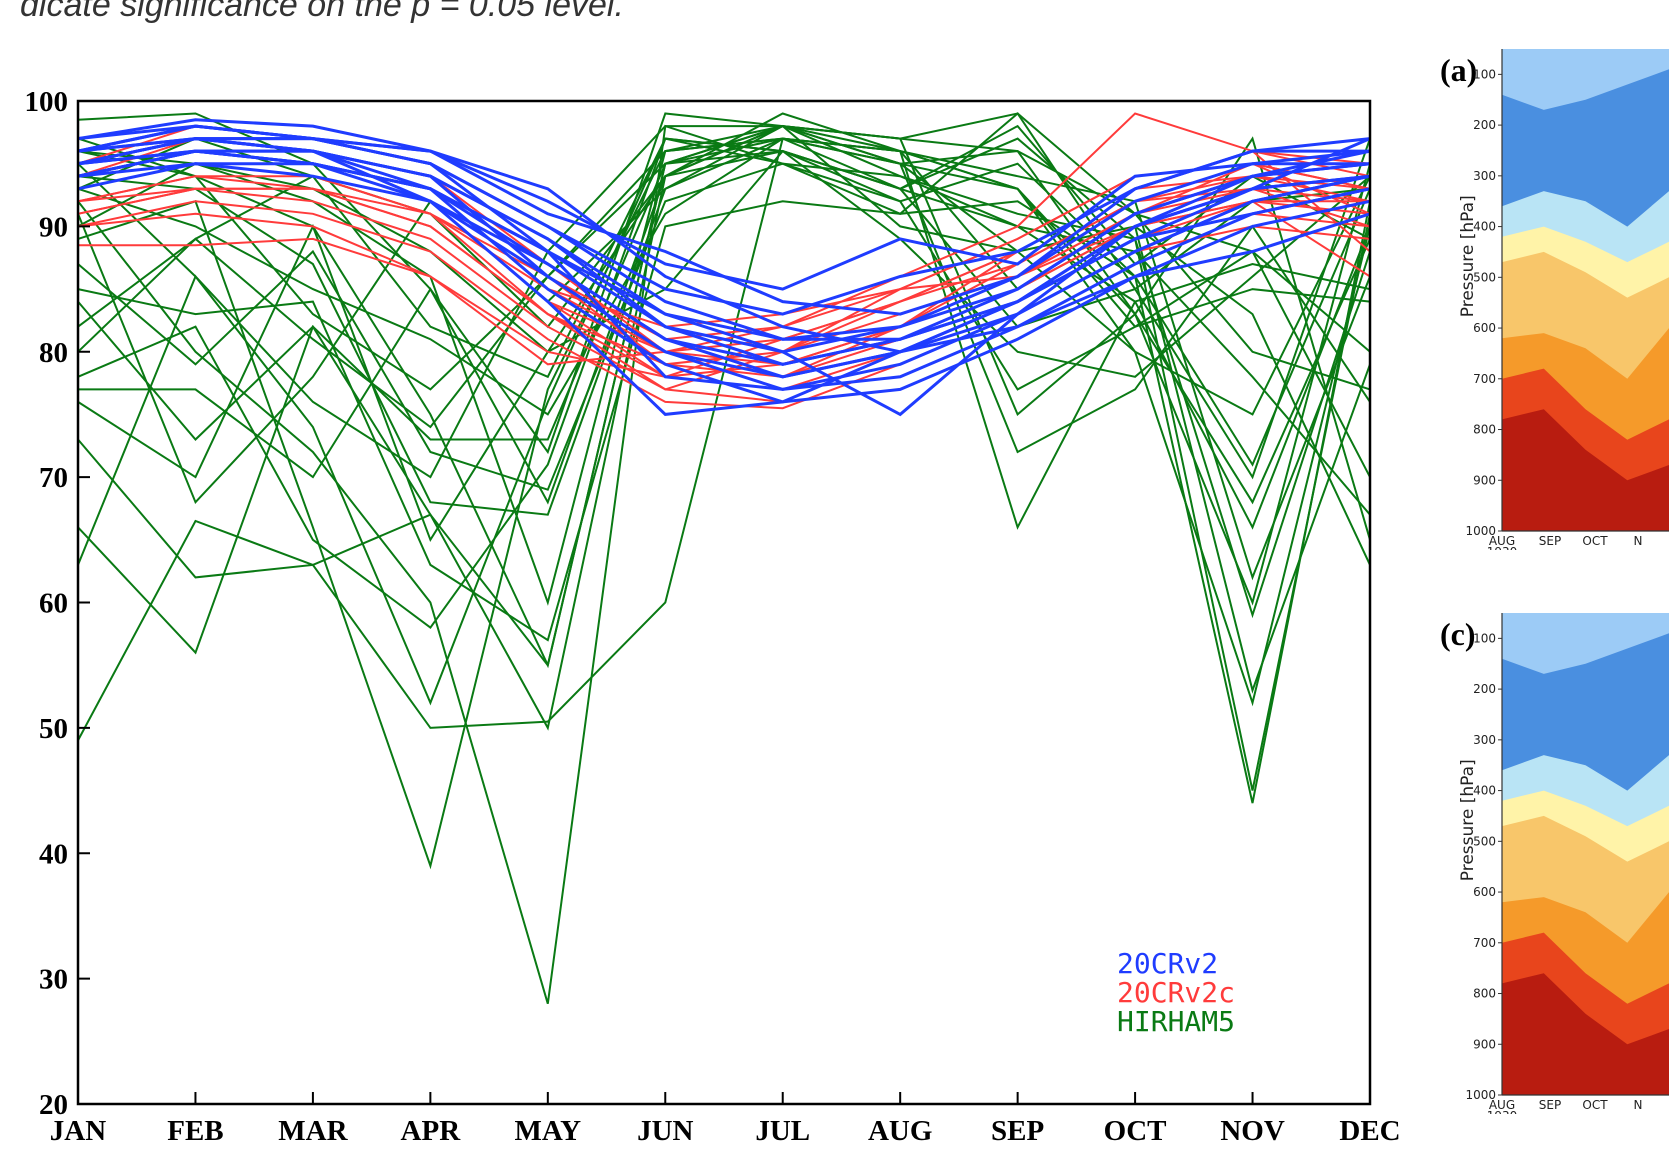  Describe the element at coordinates (53, 227) in the screenshot. I see `y-tick-label: 90` at that location.